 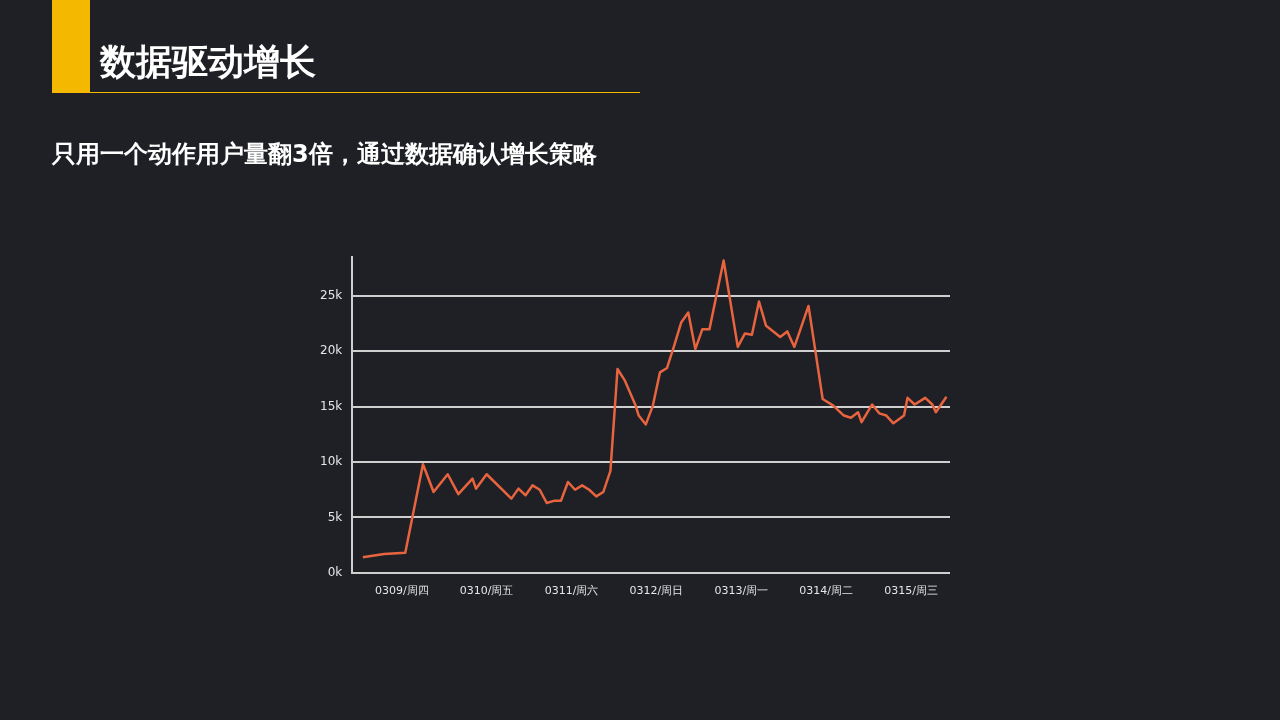 I want to click on x-tick-label: 0311/周六, so click(x=571, y=591).